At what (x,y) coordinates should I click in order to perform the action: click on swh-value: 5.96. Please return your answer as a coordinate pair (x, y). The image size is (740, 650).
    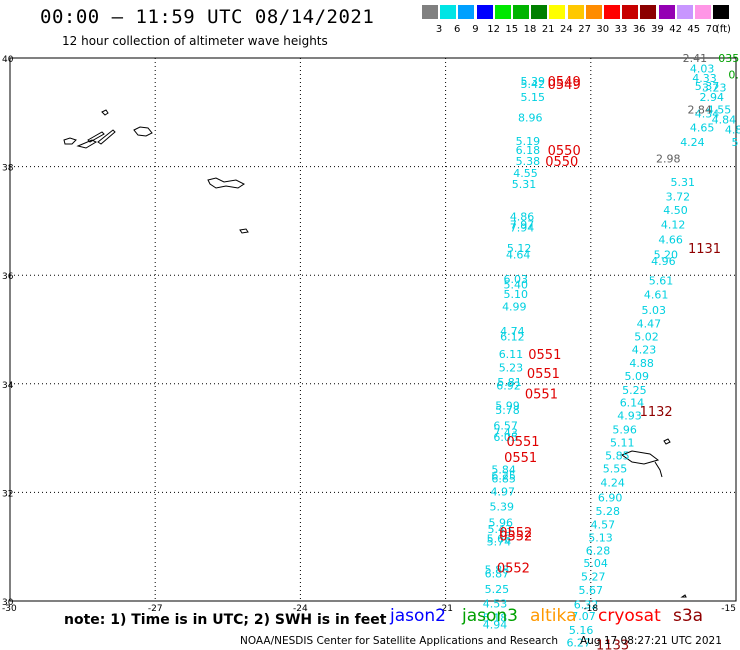
    Looking at the image, I should click on (501, 522).